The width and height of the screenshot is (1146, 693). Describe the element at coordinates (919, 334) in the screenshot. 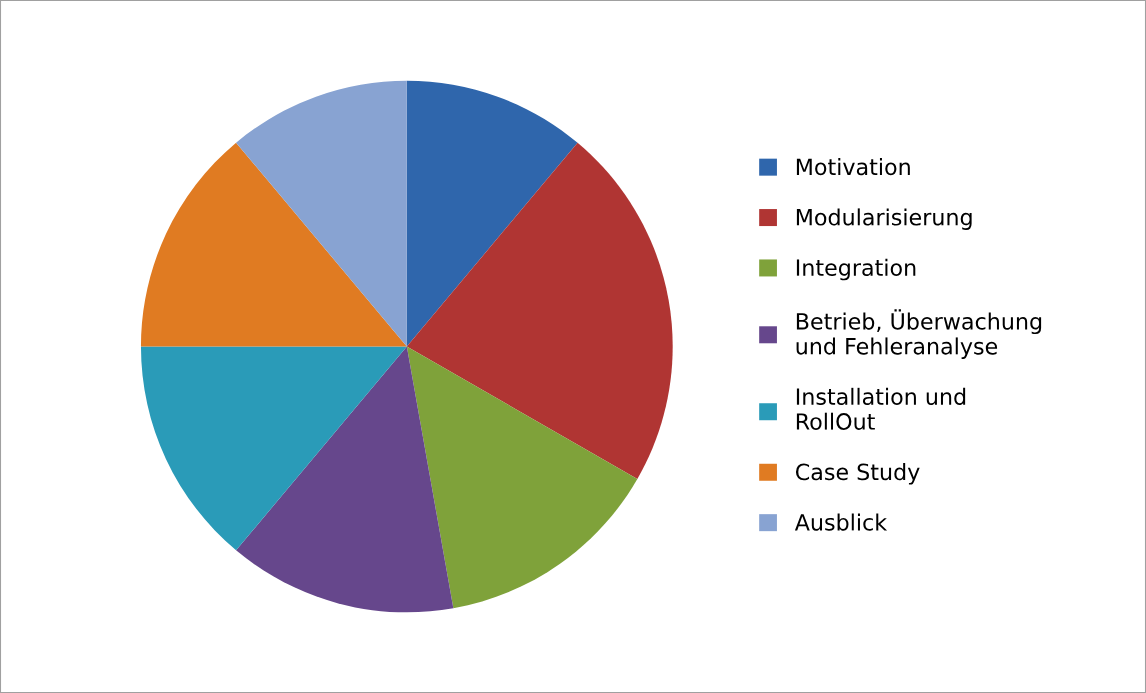

I see `legend-label: Betrieb, Überwachung und Fehleranalyse` at that location.